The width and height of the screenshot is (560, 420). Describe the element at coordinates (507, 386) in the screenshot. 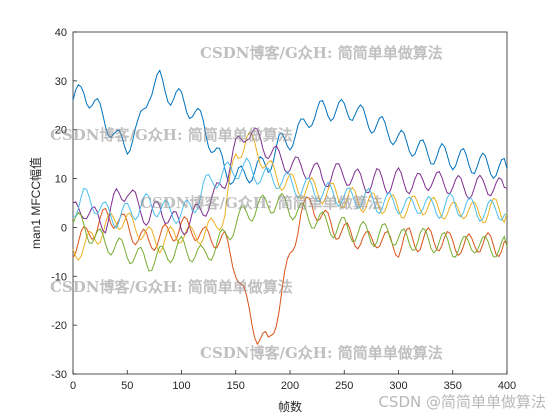

I see `x-tick-label: 400` at that location.